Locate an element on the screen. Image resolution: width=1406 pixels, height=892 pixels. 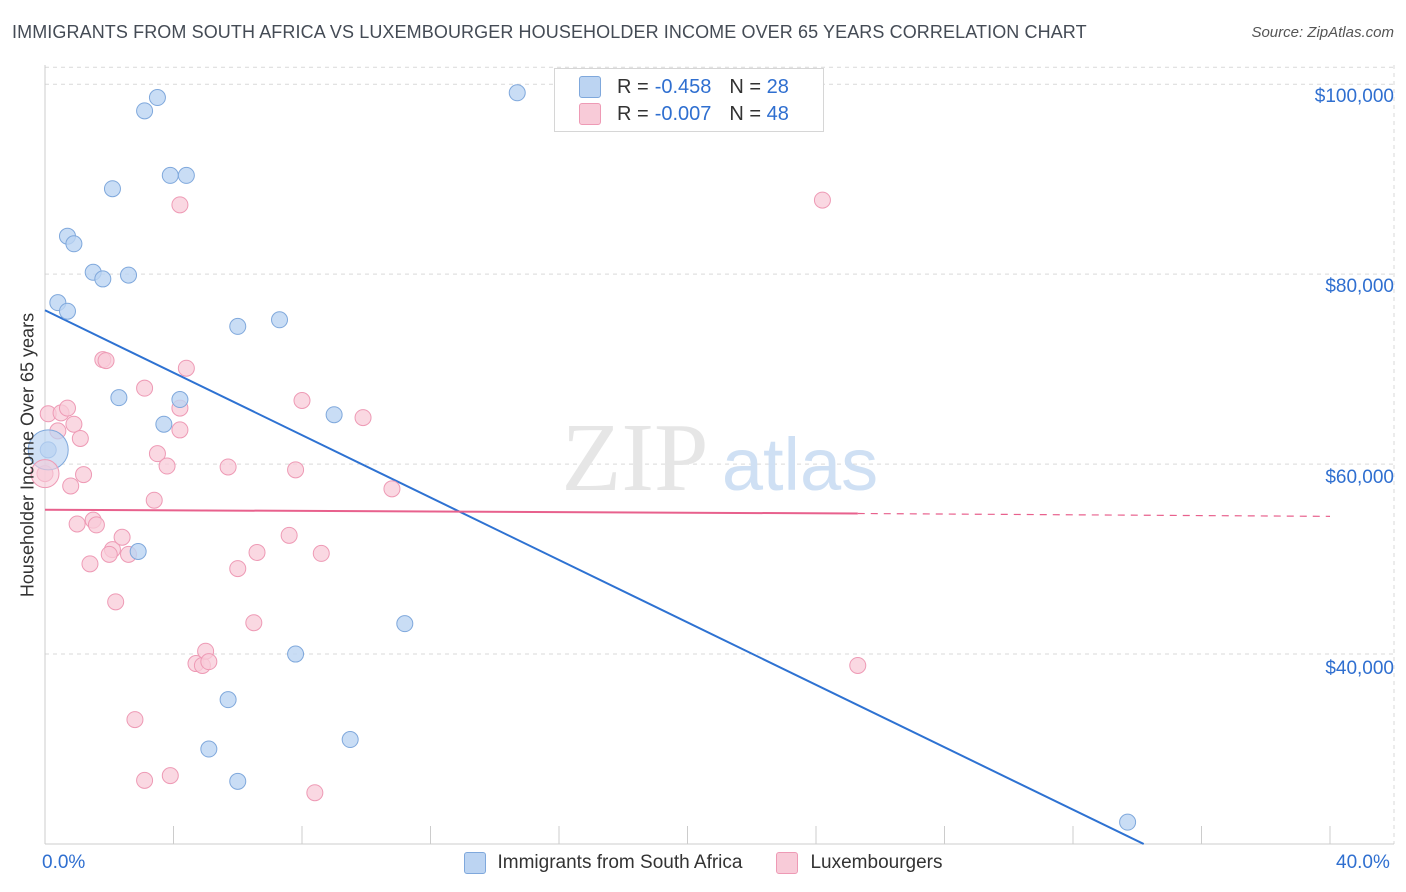
watermark-zip: ZIP is located at coordinates (635, 458).